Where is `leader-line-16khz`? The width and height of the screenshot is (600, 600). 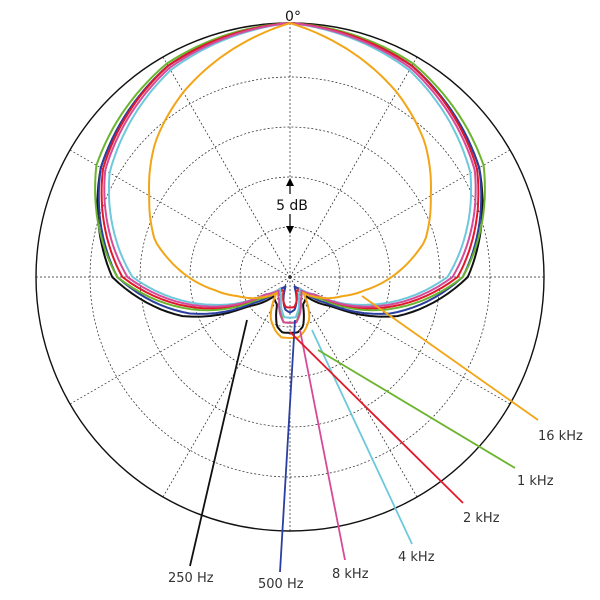
leader-line-16khz is located at coordinates (450, 358).